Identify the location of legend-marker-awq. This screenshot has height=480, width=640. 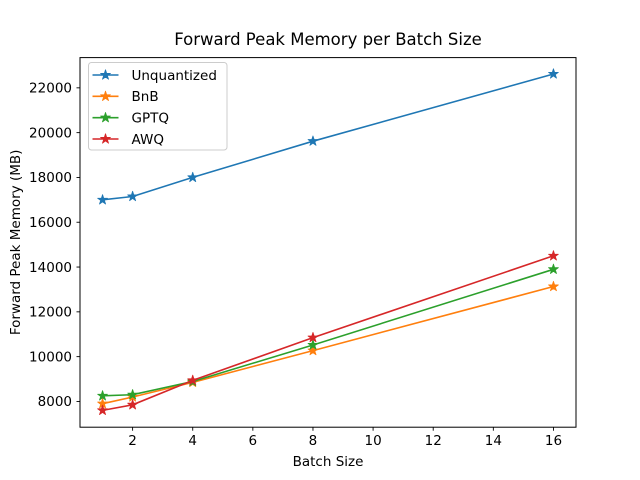
(105, 138).